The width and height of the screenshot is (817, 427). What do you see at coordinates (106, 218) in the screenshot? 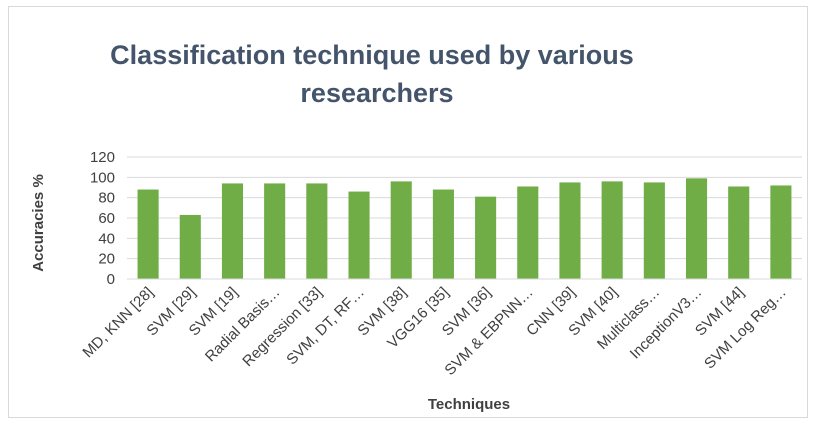
I see `y-tick-label: 60` at bounding box center [106, 218].